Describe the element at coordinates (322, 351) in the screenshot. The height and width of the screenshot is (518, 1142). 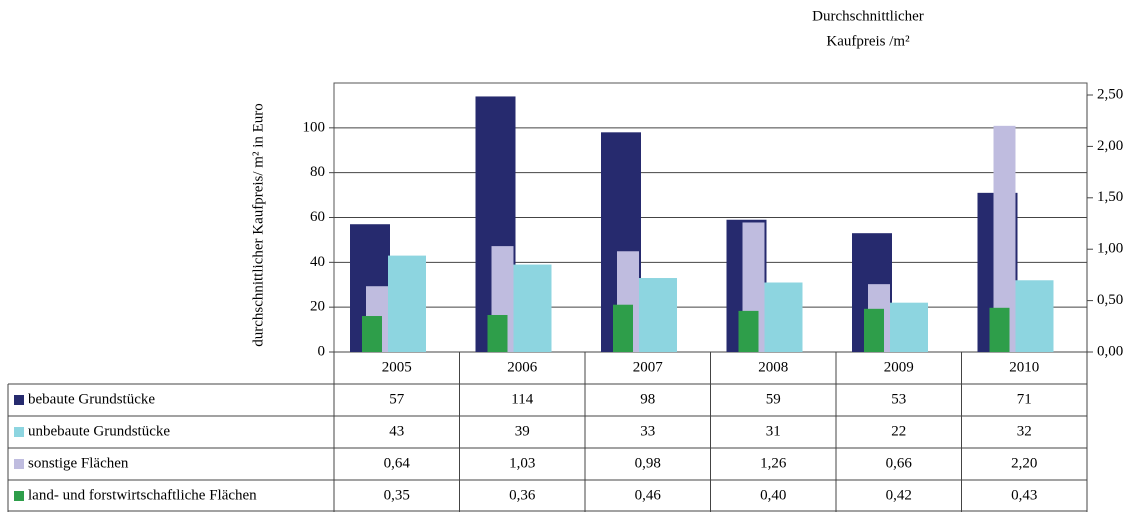
I see `y-tick-label: 0` at that location.